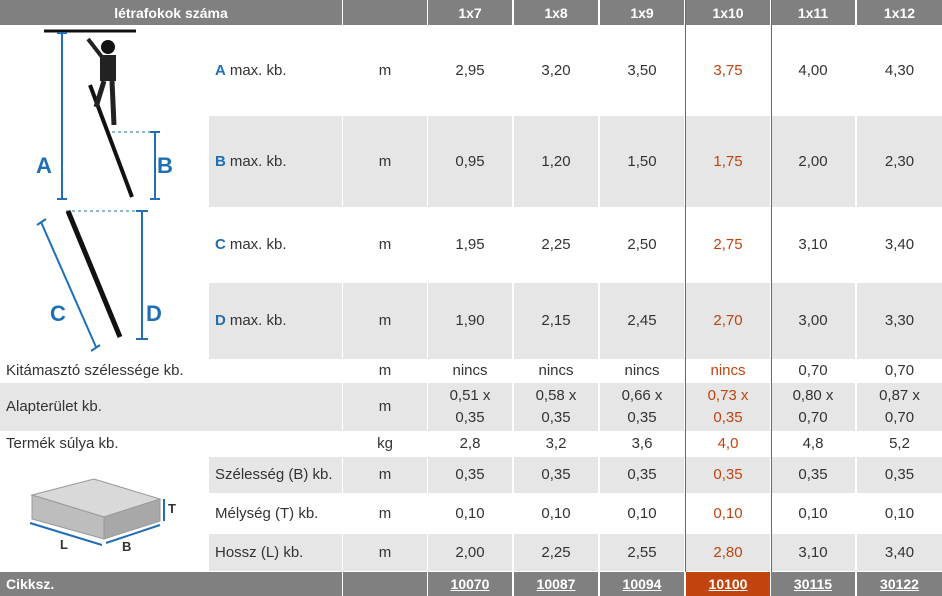 This screenshot has height=596, width=942. Describe the element at coordinates (899, 320) in the screenshot. I see `ladder-value-text: 3,30` at that location.